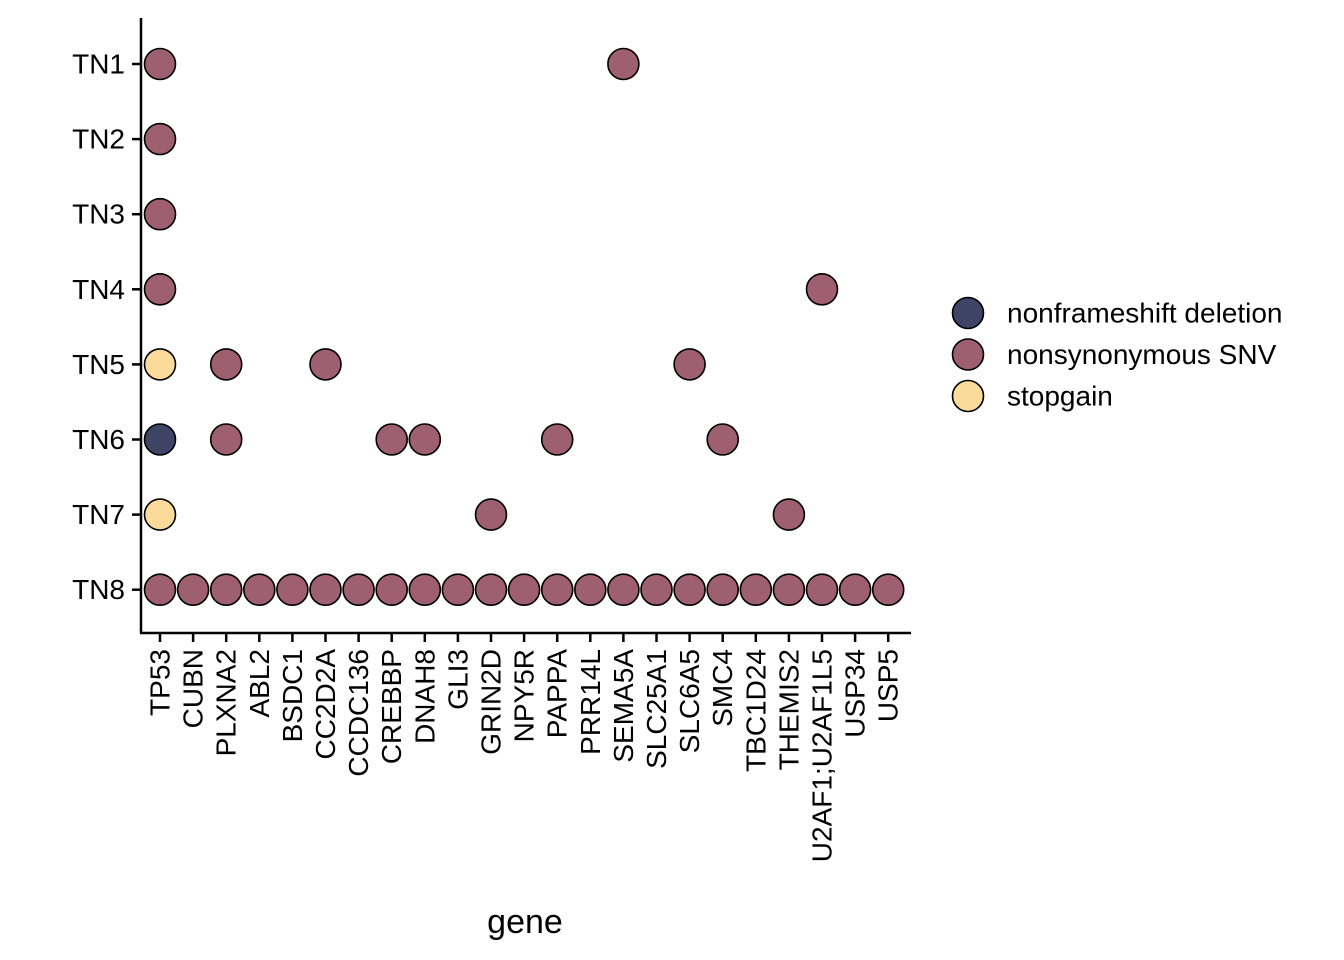 Image resolution: width=1344 pixels, height=960 pixels. Describe the element at coordinates (98, 139) in the screenshot. I see `y-tick-label-tn2: TN2` at that location.